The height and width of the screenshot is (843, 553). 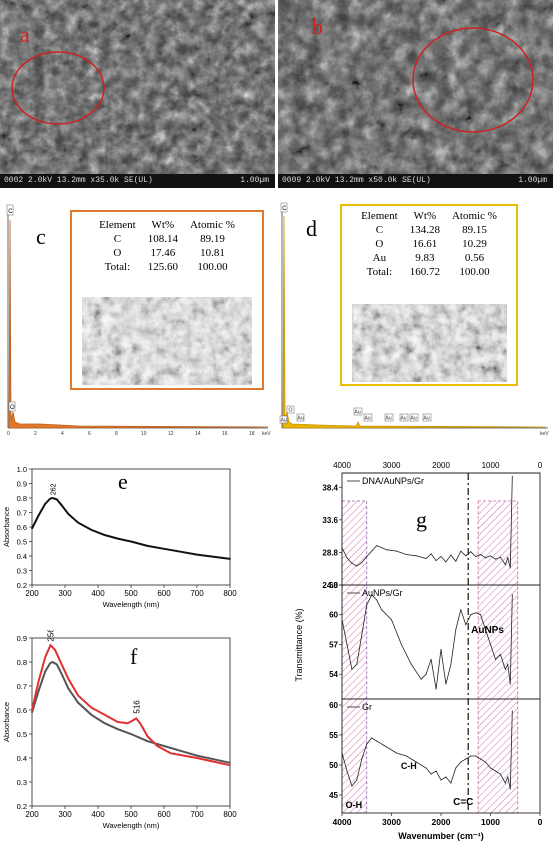 What do you see at coordinates (212, 253) in the screenshot?
I see `table-cell: 10.81` at bounding box center [212, 253].